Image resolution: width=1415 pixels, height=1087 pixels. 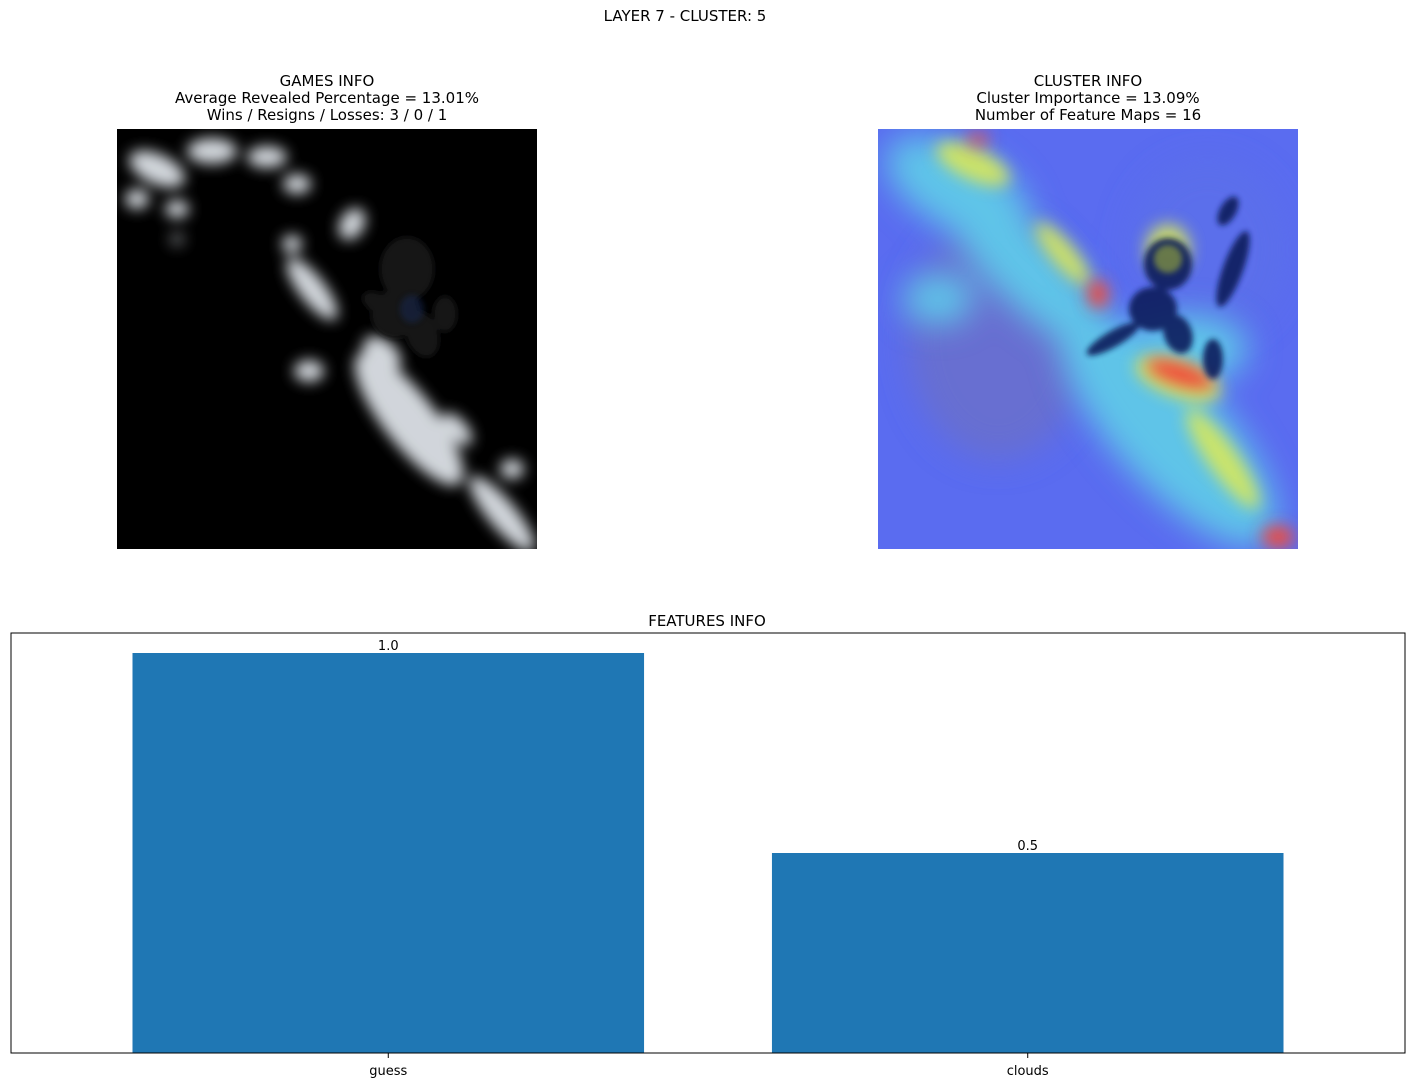 I want to click on figure-title: LAYER 7 - CLUSTER: 5, so click(x=685, y=16).